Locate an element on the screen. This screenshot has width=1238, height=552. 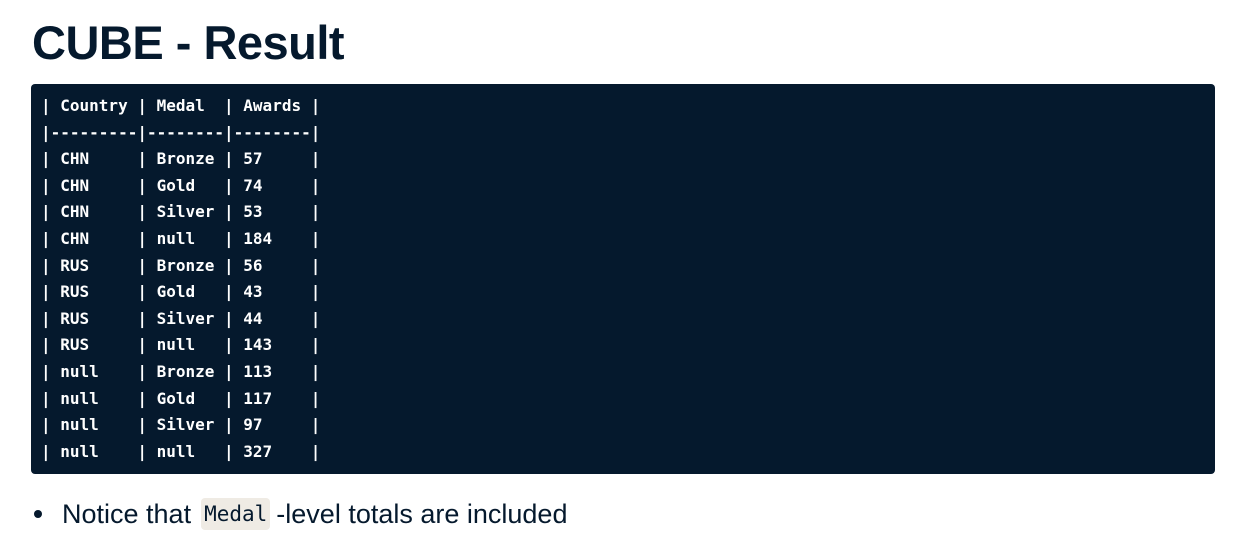
code-line: | Country | Medal | Awards | is located at coordinates (181, 105).